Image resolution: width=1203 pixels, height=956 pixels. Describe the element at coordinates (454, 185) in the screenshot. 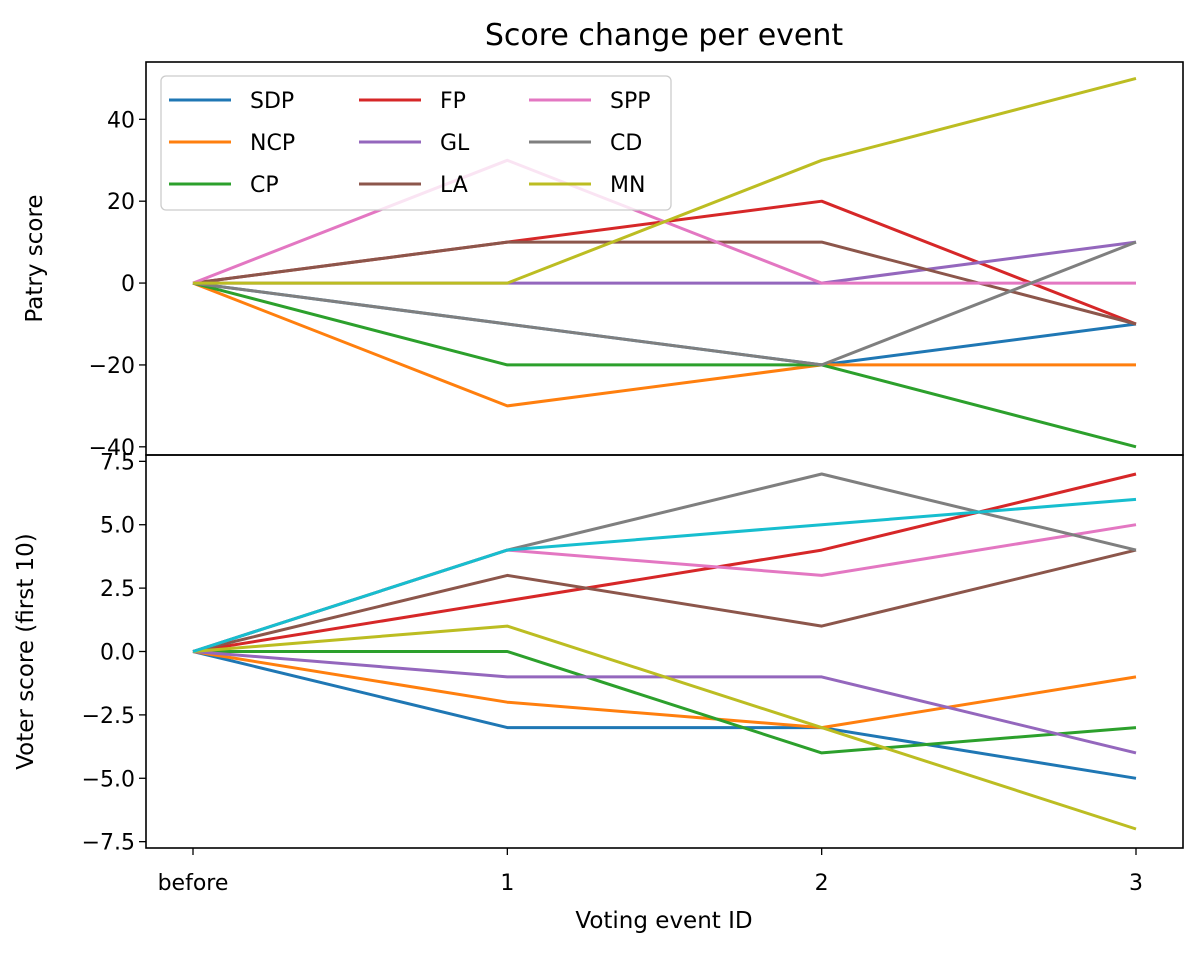

I see `legend-label-la: LA` at that location.